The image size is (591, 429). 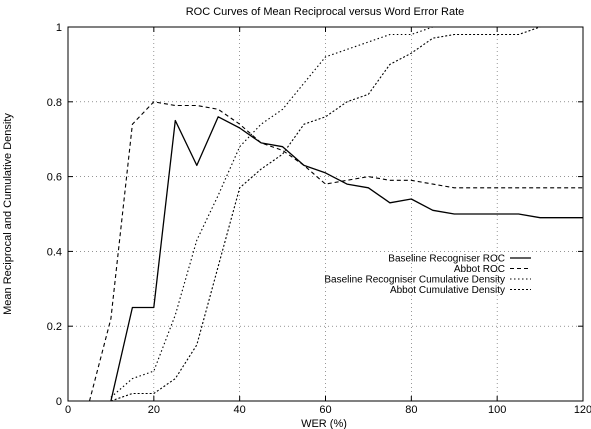 What do you see at coordinates (154, 410) in the screenshot?
I see `x-tick-label: 20` at bounding box center [154, 410].